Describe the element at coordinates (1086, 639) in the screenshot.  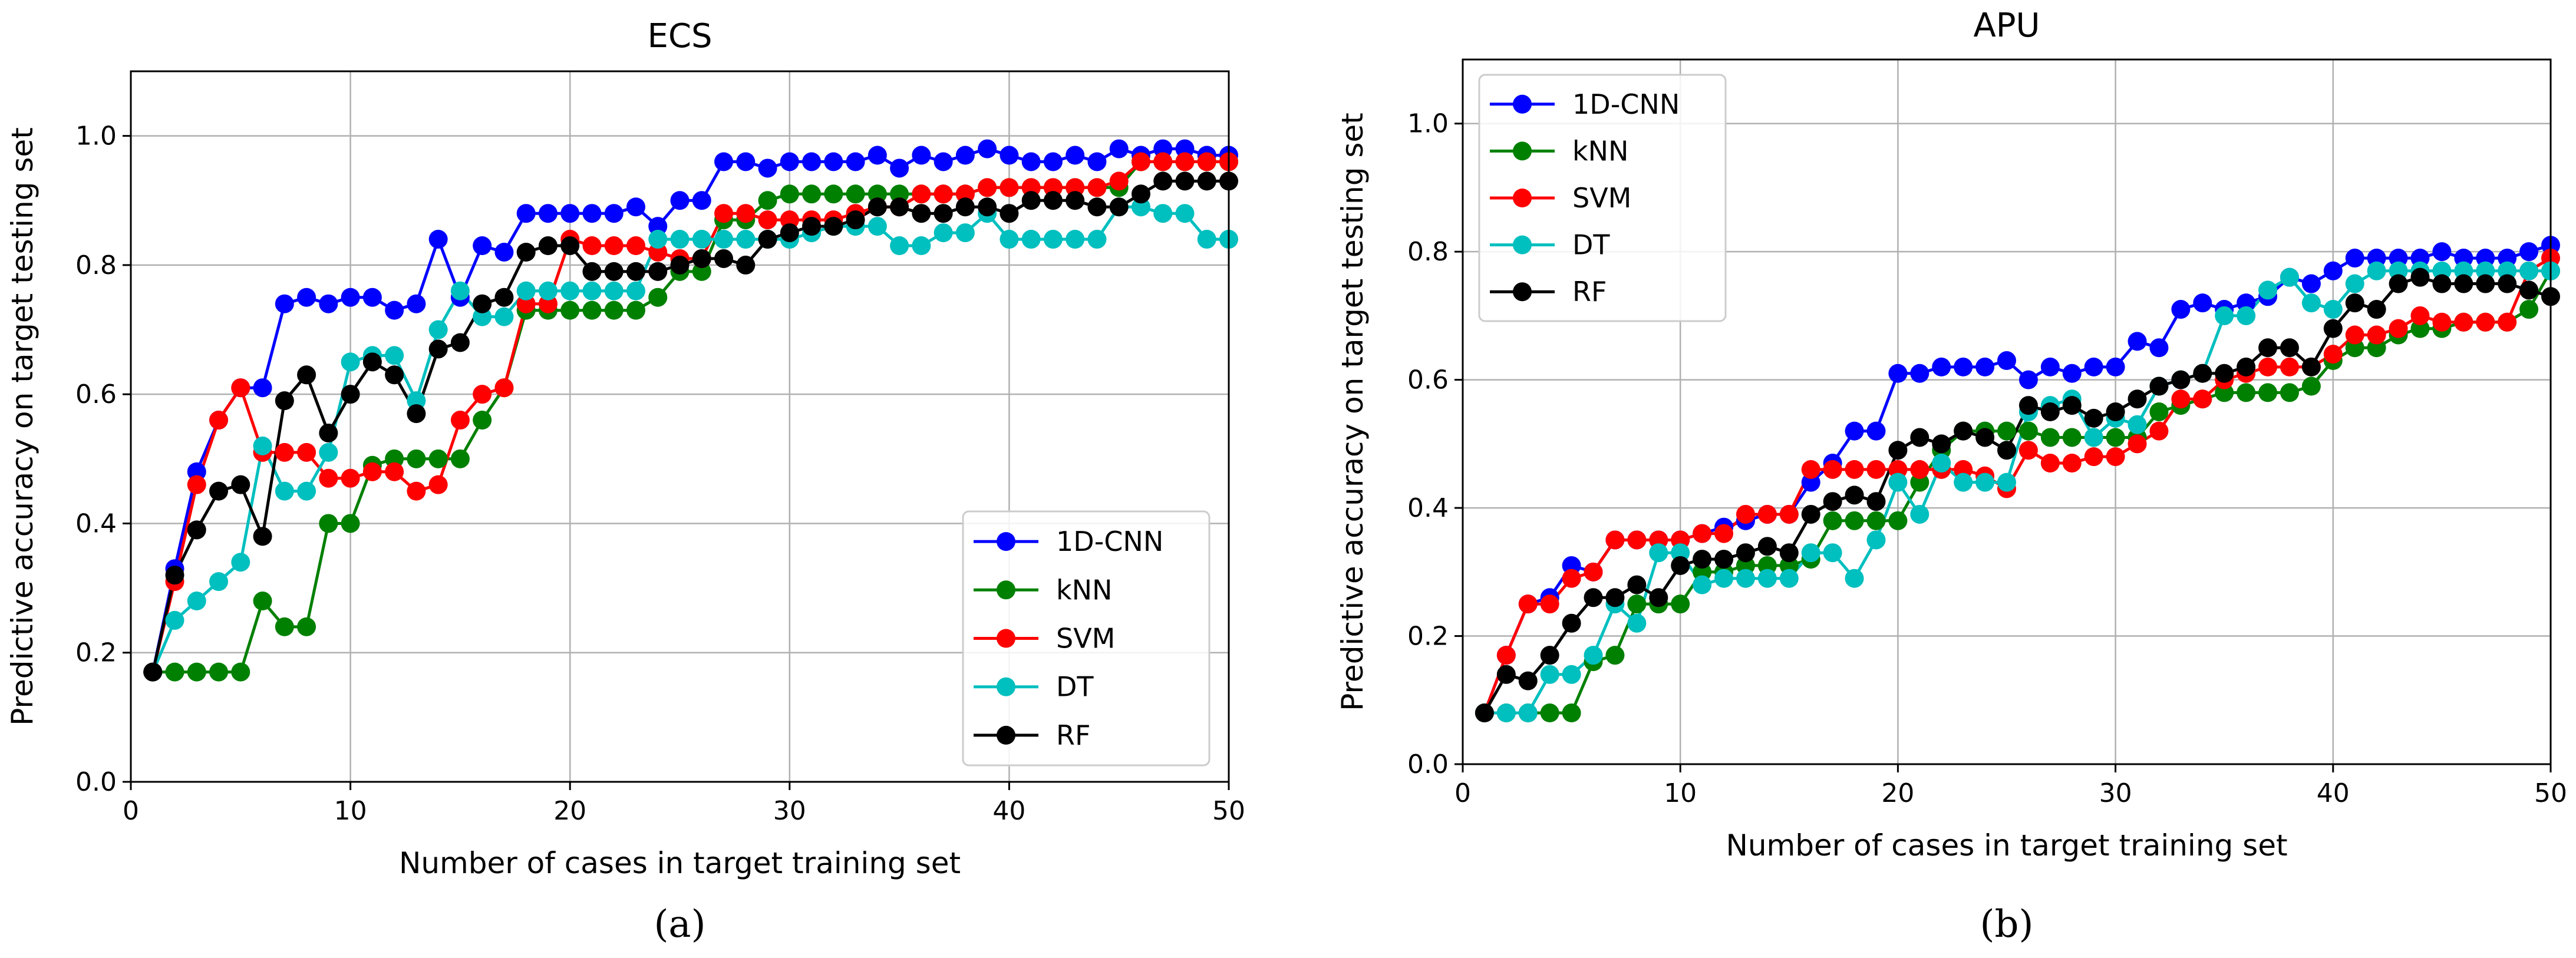
I see `ecs-legend: 1D-CNN kNN SVM DT RF` at that location.